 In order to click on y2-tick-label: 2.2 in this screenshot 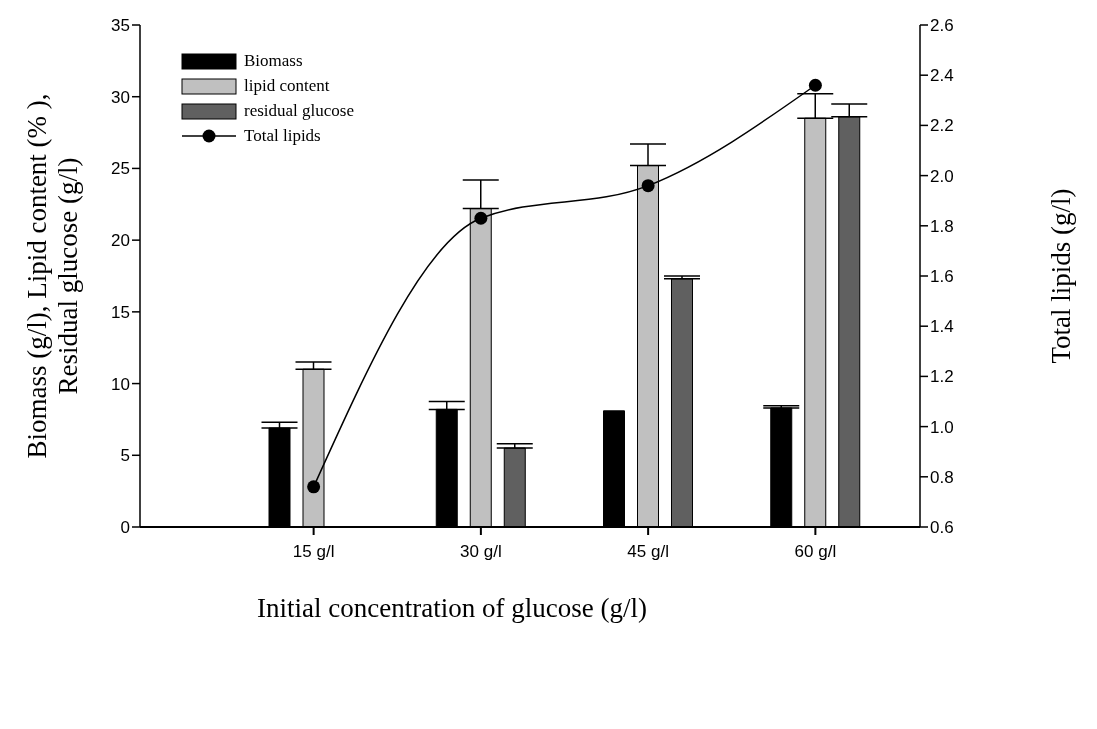, I will do `click(942, 126)`.